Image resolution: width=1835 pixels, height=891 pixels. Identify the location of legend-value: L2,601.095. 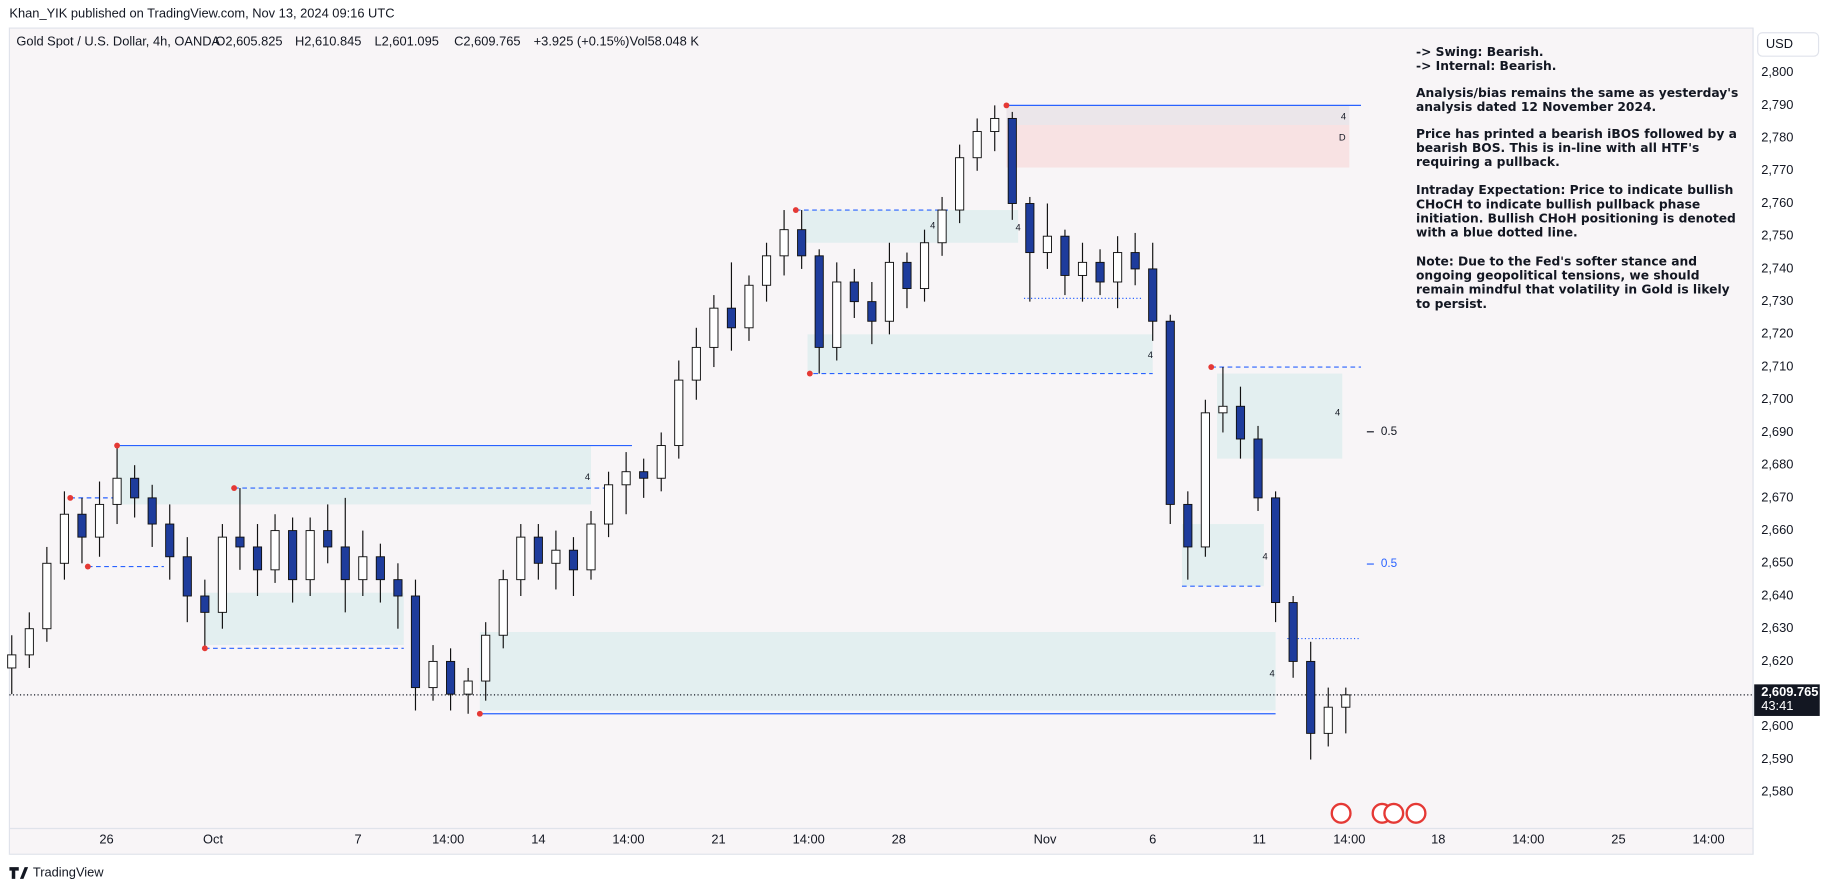
(407, 41).